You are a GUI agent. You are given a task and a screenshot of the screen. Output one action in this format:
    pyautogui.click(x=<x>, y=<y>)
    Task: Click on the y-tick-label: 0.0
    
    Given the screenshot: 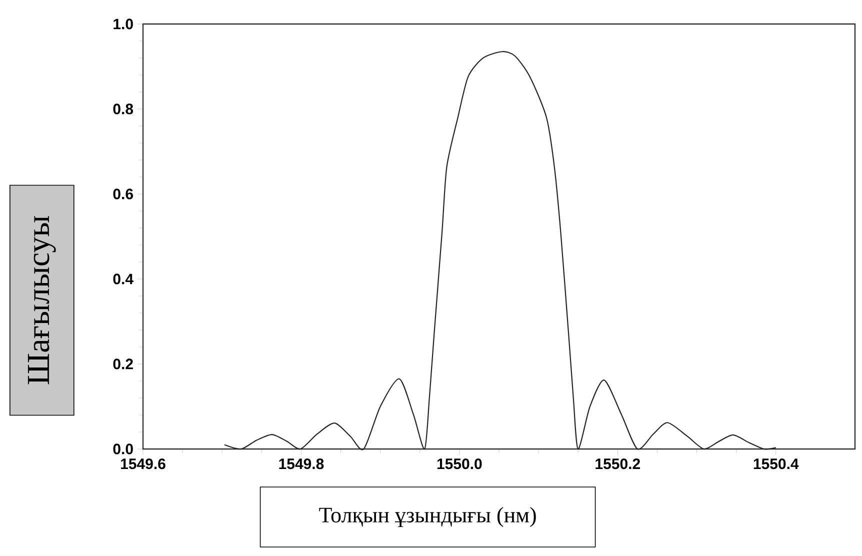 What is the action you would take?
    pyautogui.click(x=123, y=449)
    